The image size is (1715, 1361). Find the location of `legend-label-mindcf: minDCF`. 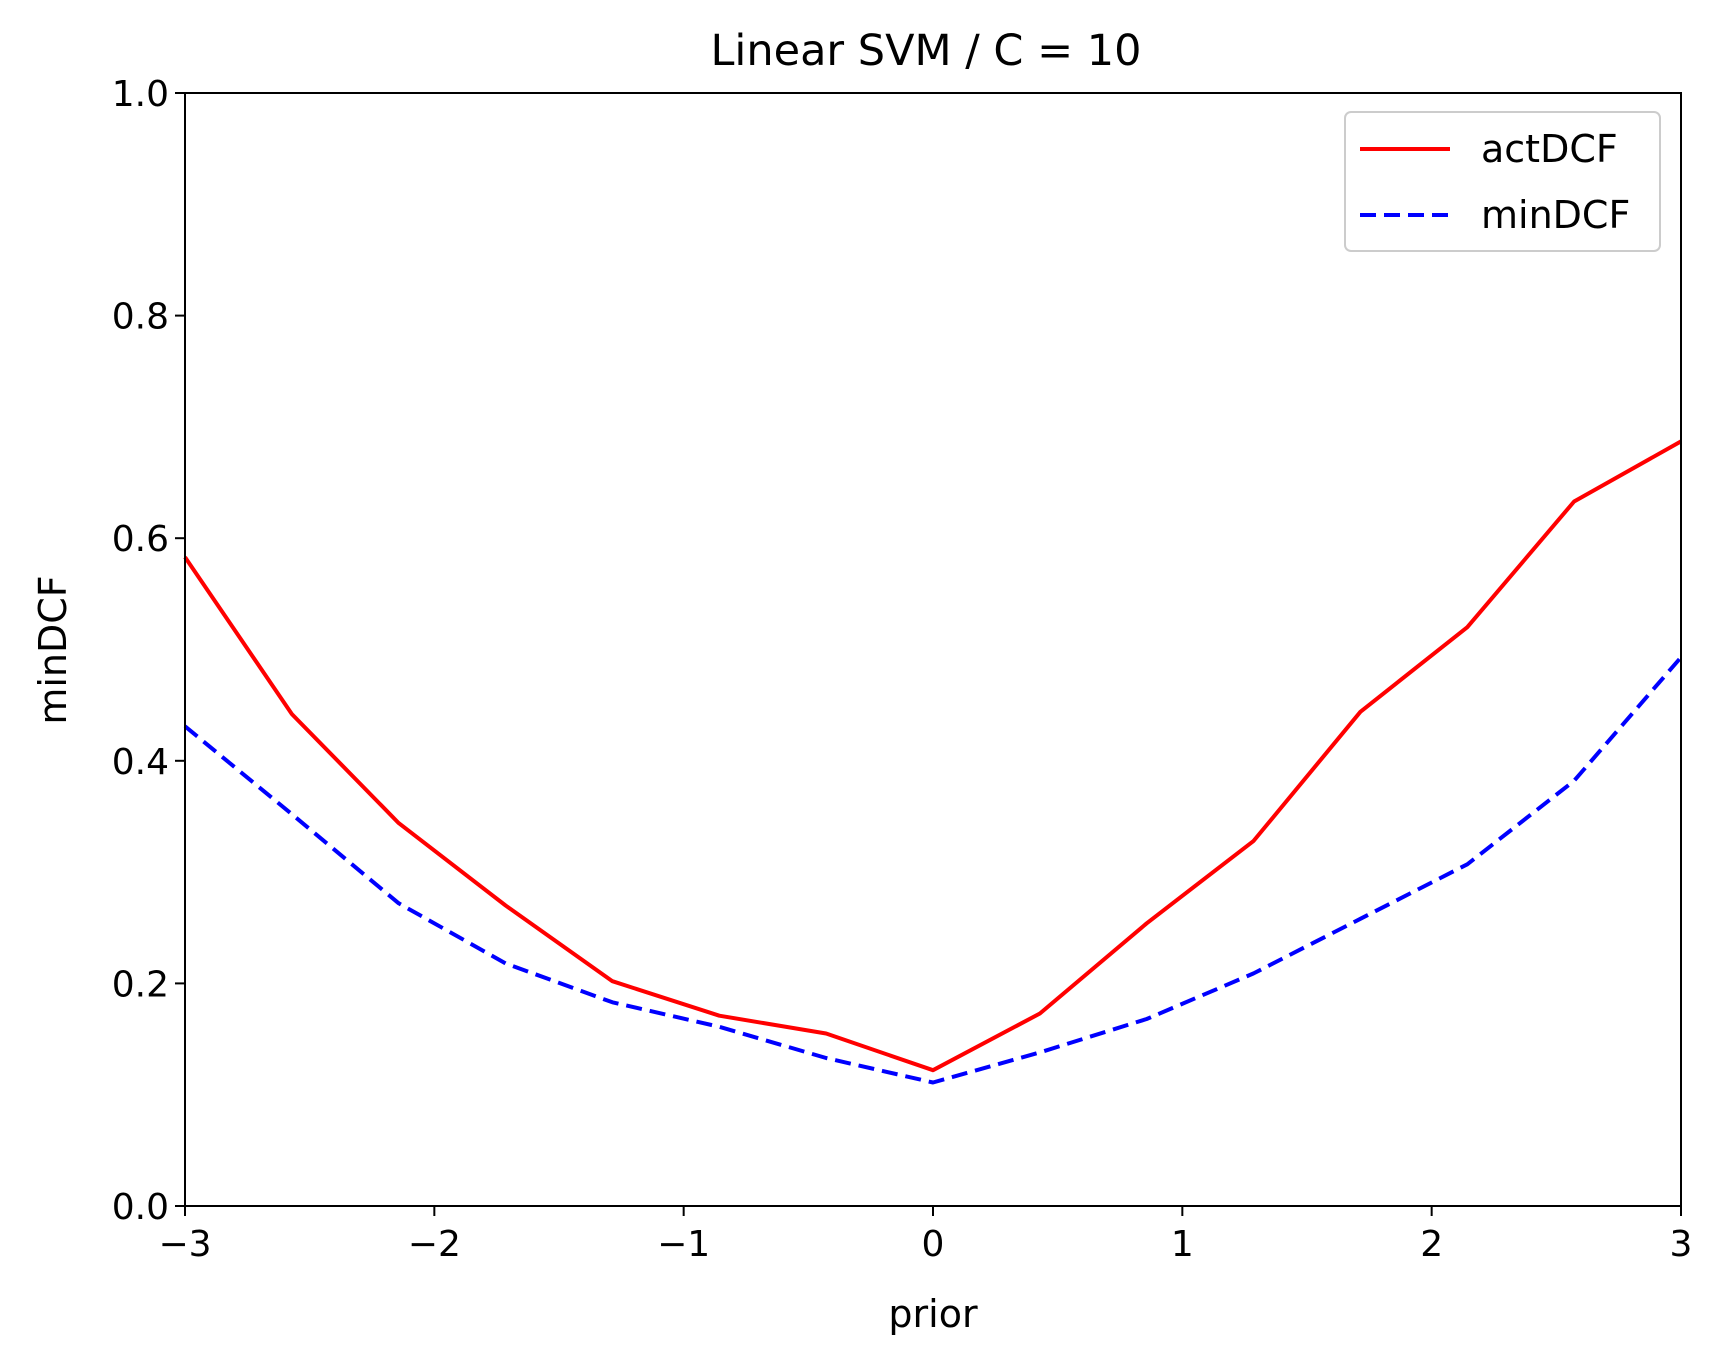

legend-label-mindcf: minDCF is located at coordinates (1555, 215).